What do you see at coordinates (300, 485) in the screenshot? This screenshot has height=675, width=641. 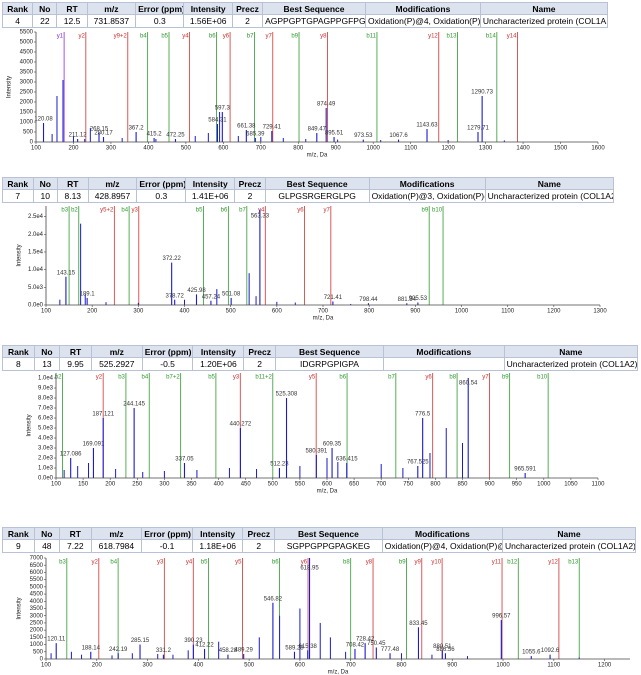 I see `x-tick-label: 550` at bounding box center [300, 485].